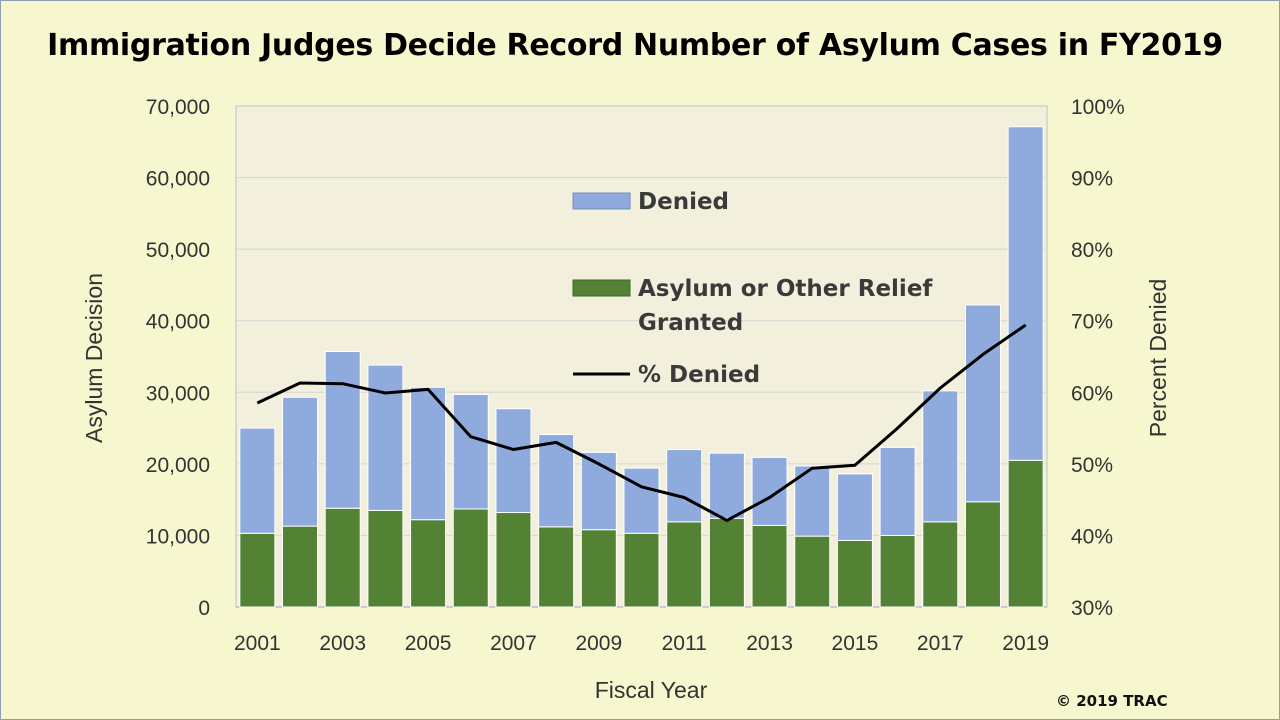  I want to click on x-tick-label: 2017, so click(940, 643).